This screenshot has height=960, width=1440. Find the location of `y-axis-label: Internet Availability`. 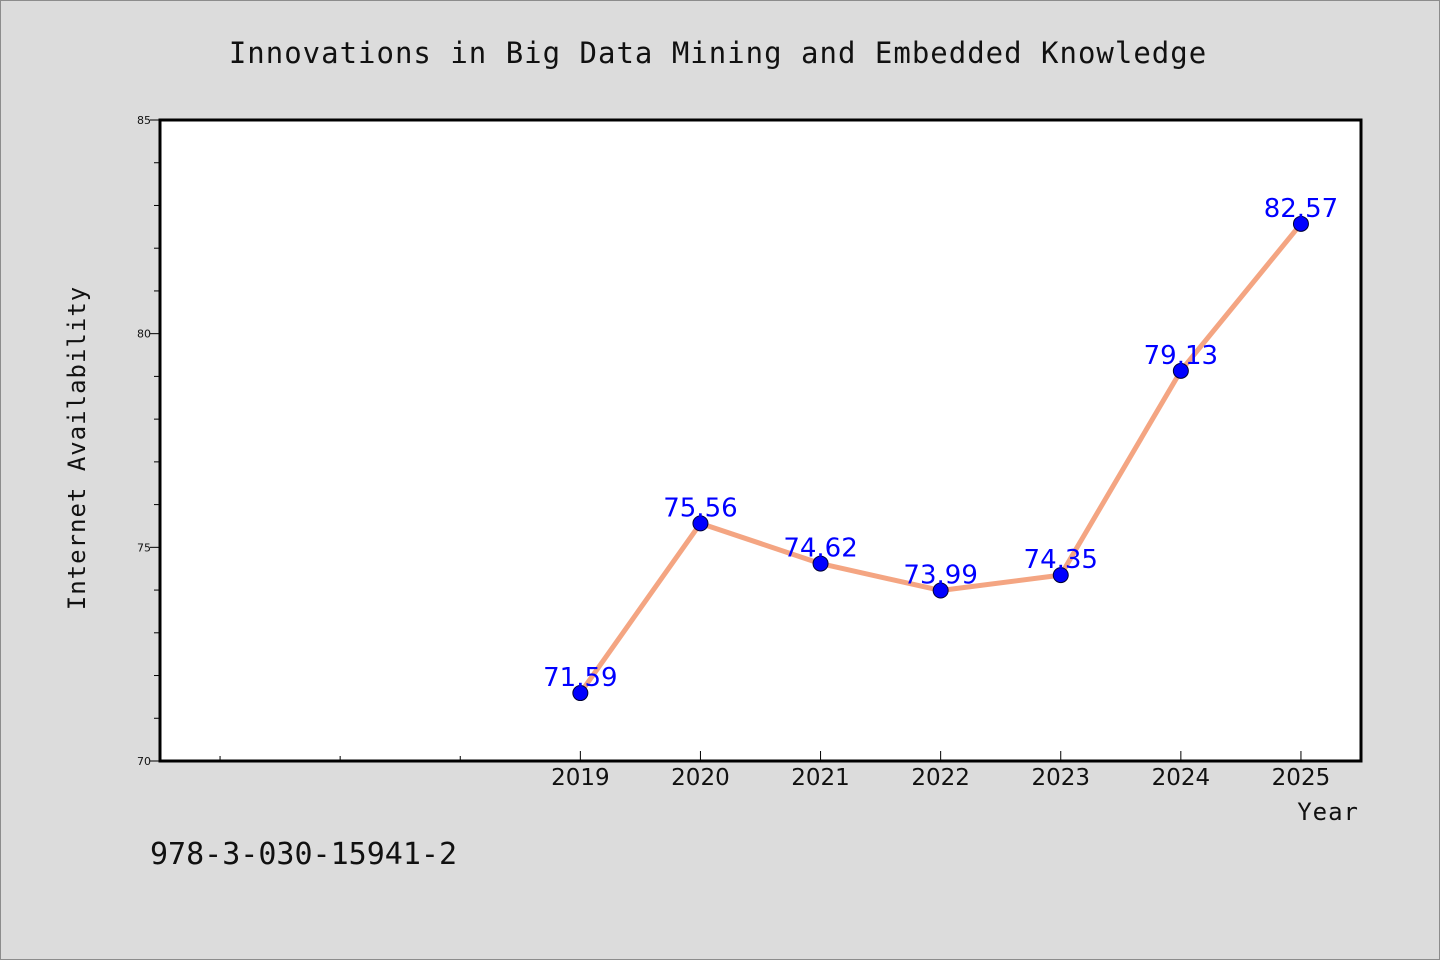

y-axis-label: Internet Availability is located at coordinates (77, 448).